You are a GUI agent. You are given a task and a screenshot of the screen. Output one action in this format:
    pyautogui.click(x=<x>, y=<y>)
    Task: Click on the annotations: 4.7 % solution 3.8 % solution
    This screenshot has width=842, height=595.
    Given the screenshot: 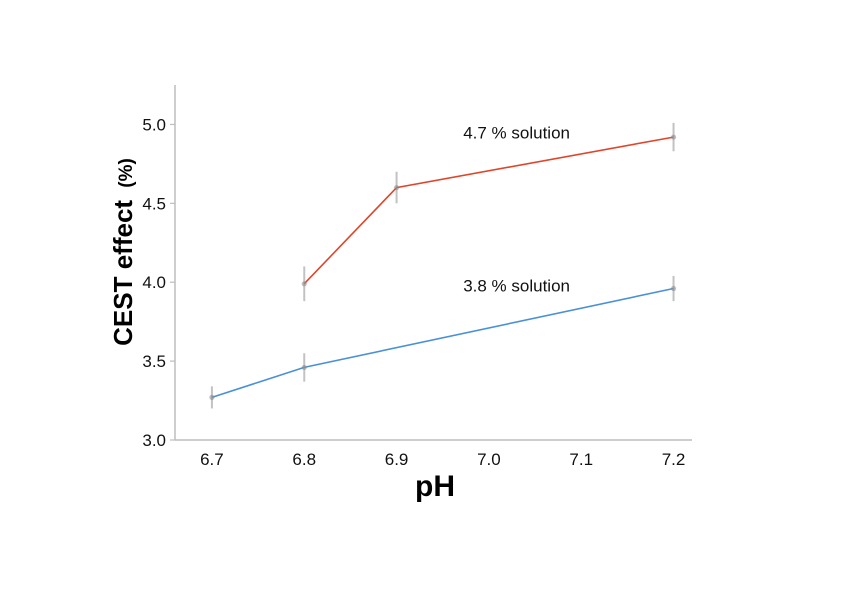 What is the action you would take?
    pyautogui.click(x=516, y=209)
    